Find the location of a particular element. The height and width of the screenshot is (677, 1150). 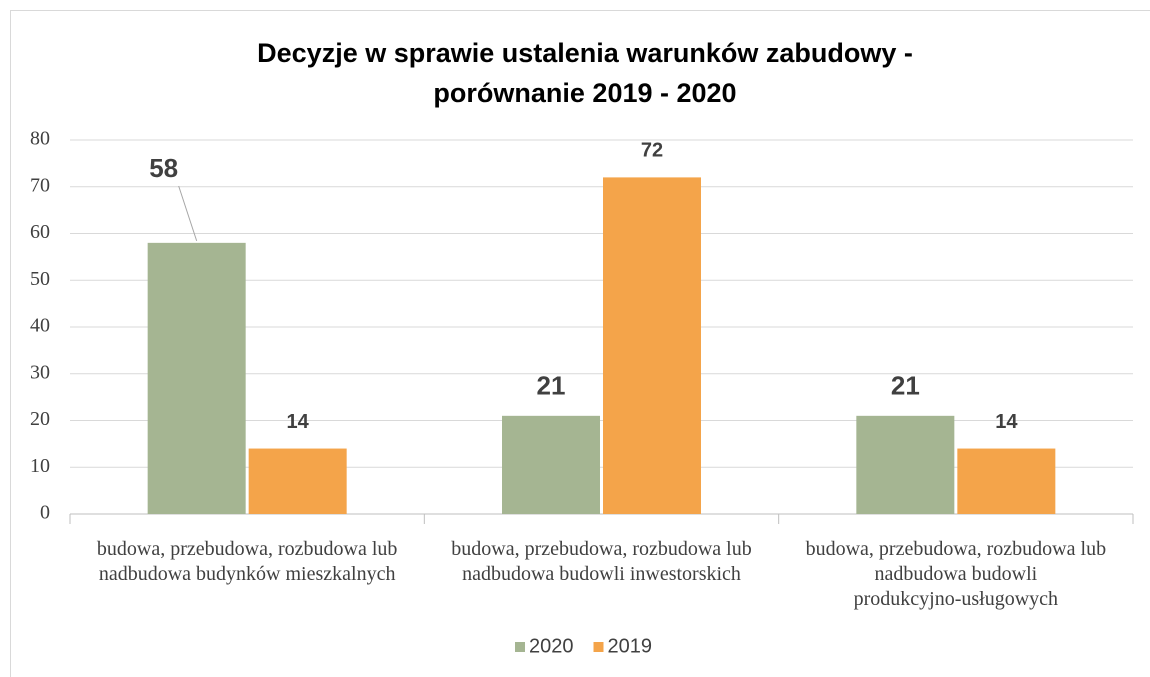

y-tick-label: 20 is located at coordinates (40, 419).